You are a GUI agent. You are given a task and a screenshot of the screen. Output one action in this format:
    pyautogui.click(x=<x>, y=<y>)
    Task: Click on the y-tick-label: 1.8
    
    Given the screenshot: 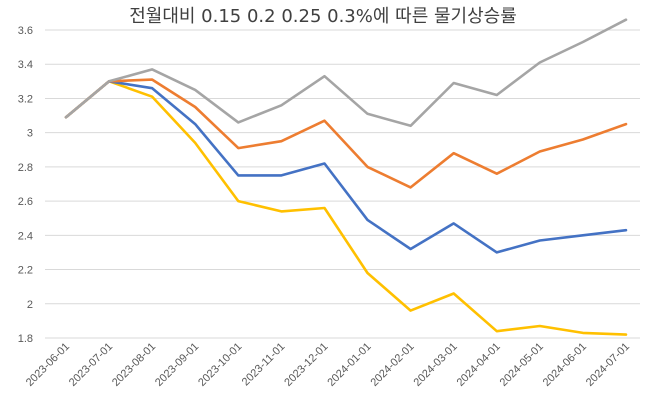 What is the action you would take?
    pyautogui.click(x=25, y=339)
    